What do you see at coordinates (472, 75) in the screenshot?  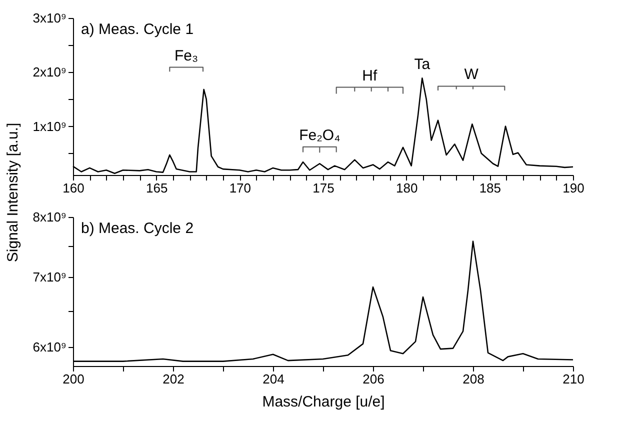 I see `series-label: W` at bounding box center [472, 75].